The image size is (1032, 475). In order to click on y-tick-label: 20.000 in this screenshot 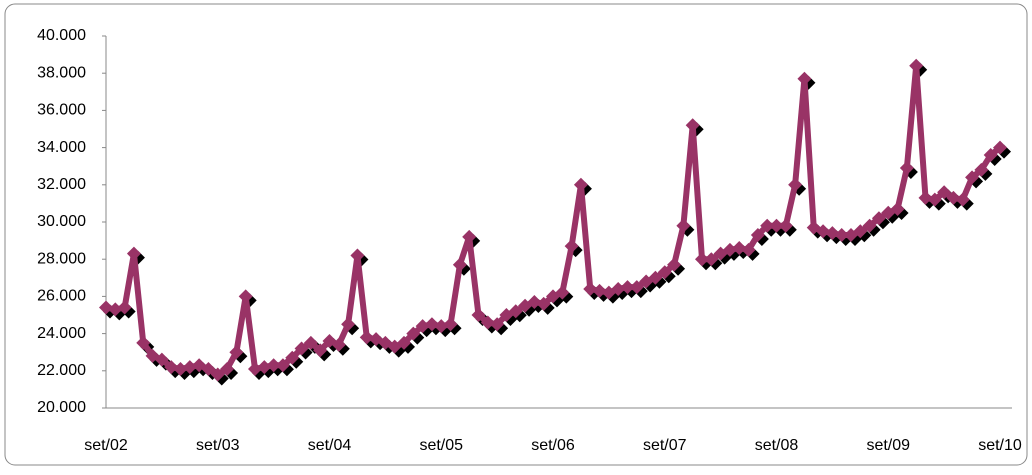, I will do `click(61, 407)`.